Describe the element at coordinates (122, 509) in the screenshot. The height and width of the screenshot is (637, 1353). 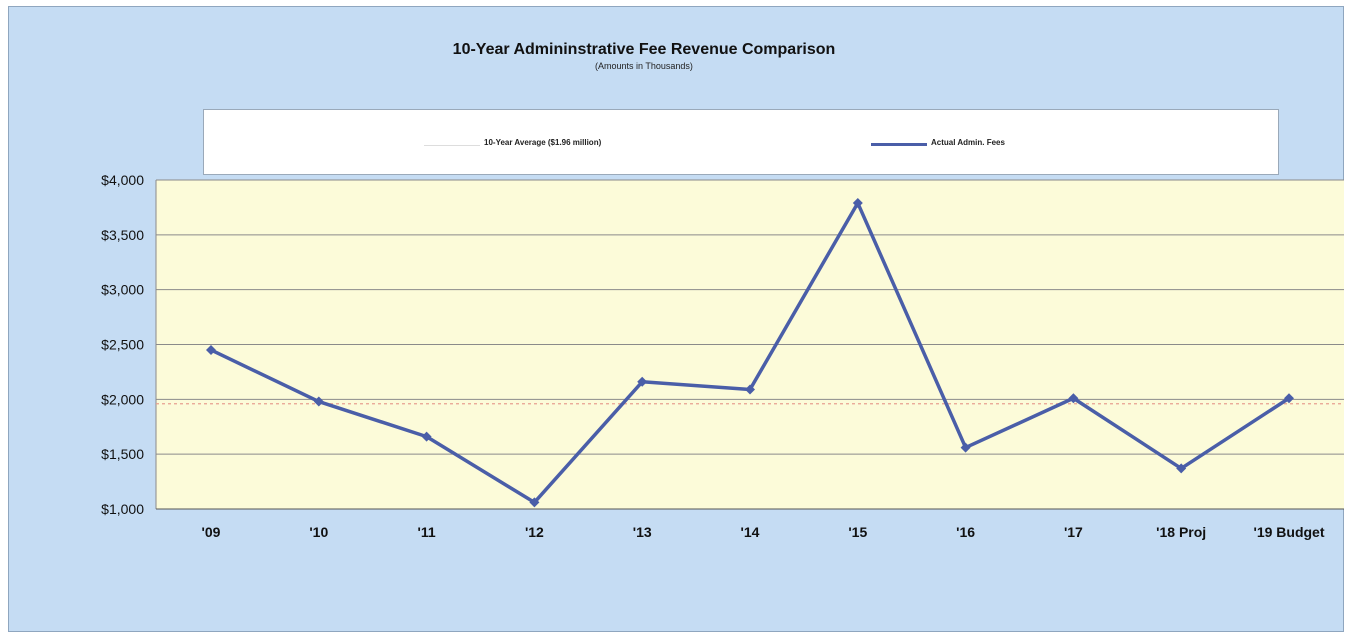
I see `y-tick-label: $1,000` at that location.